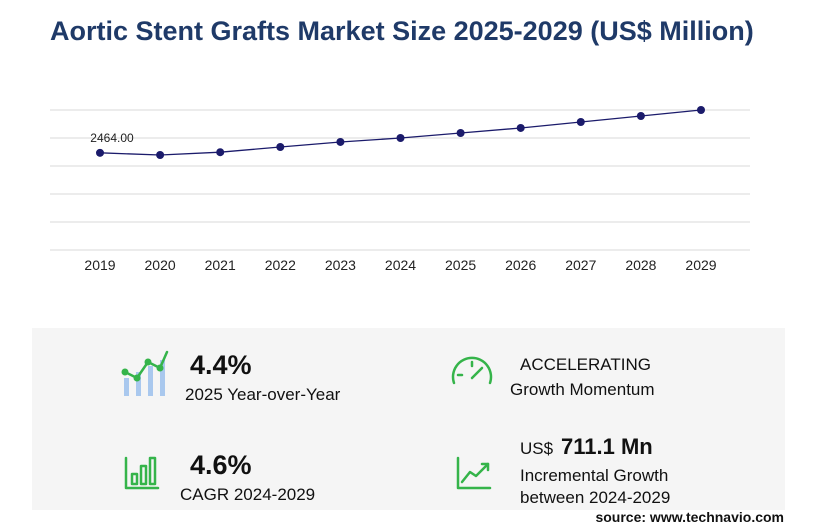 The height and width of the screenshot is (528, 816). Describe the element at coordinates (582, 389) in the screenshot. I see `stat-label: Growth Momentum` at that location.